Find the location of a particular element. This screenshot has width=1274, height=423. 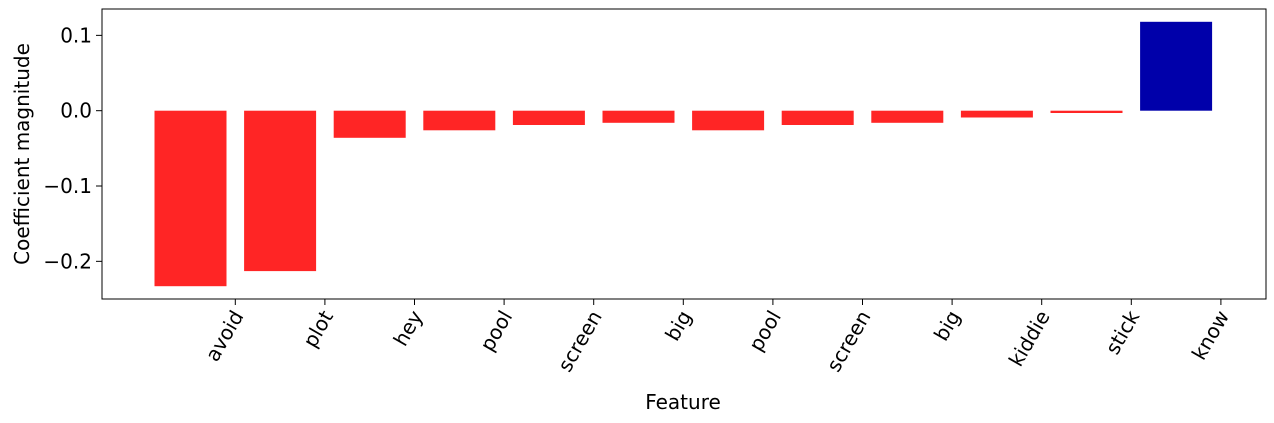

x-axis-label: Feature is located at coordinates (683, 402).